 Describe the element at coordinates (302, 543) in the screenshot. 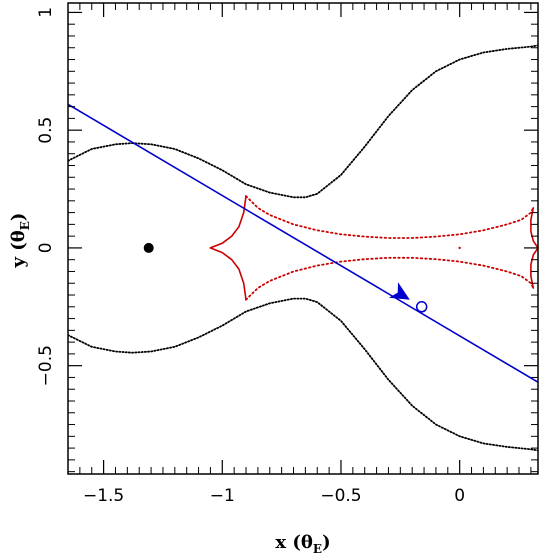

I see `x-axis-label: x (θE)` at that location.